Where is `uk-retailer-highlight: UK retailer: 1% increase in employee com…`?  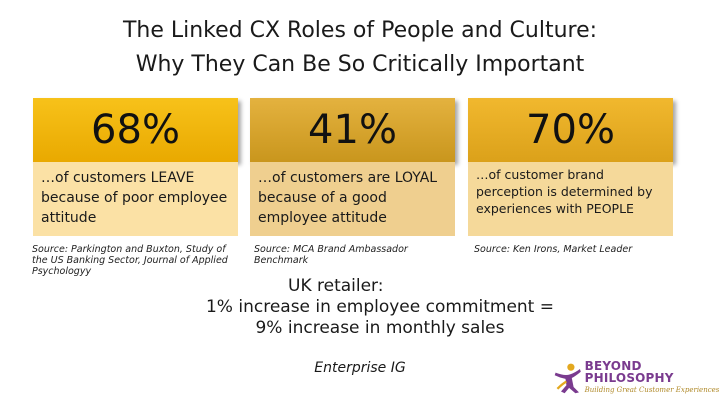
uk-retailer-highlight: UK retailer: 1% increase in employee com… is located at coordinates (380, 307).